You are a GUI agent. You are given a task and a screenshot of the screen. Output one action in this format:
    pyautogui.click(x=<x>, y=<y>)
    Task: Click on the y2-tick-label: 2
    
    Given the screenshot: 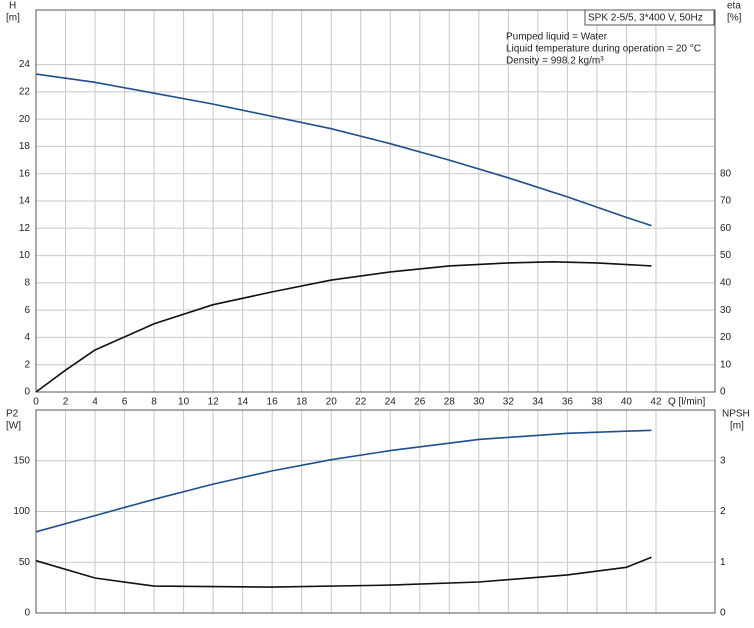 What is the action you would take?
    pyautogui.click(x=723, y=511)
    